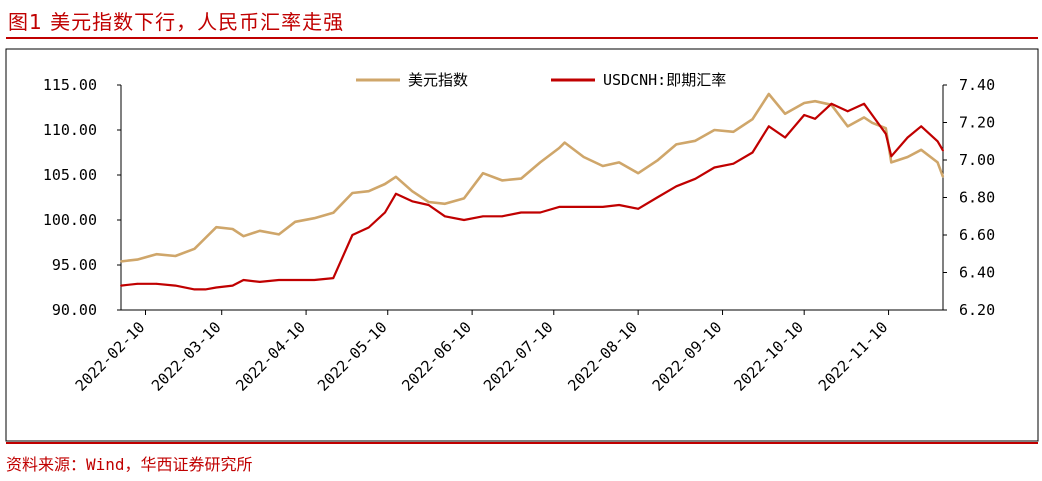  I want to click on left-tick-label-3: 105.00, so click(70, 175).